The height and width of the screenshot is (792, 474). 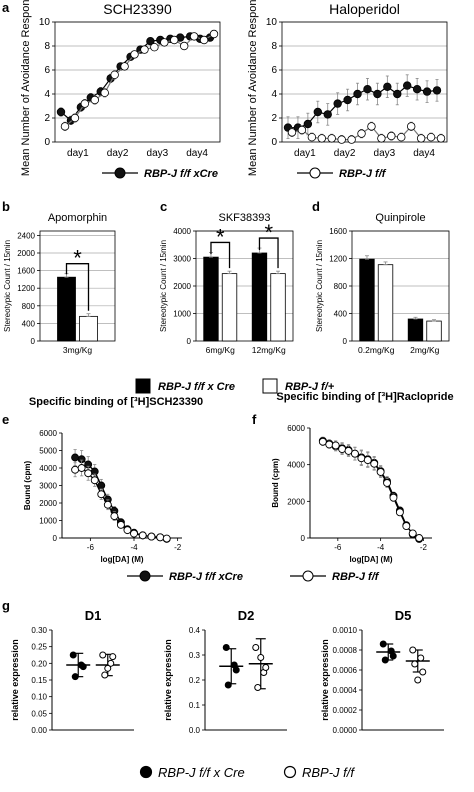 What do you see at coordinates (45, 22) in the screenshot?
I see `y-tick-label: 10` at bounding box center [45, 22].